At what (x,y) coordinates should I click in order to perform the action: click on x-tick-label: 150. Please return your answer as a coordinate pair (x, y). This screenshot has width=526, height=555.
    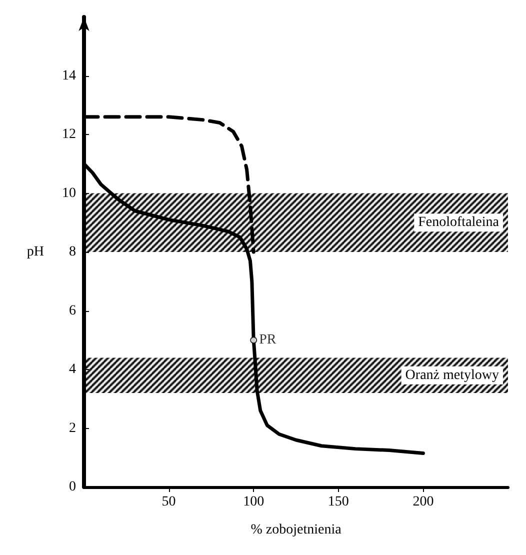
    Looking at the image, I should click on (338, 502).